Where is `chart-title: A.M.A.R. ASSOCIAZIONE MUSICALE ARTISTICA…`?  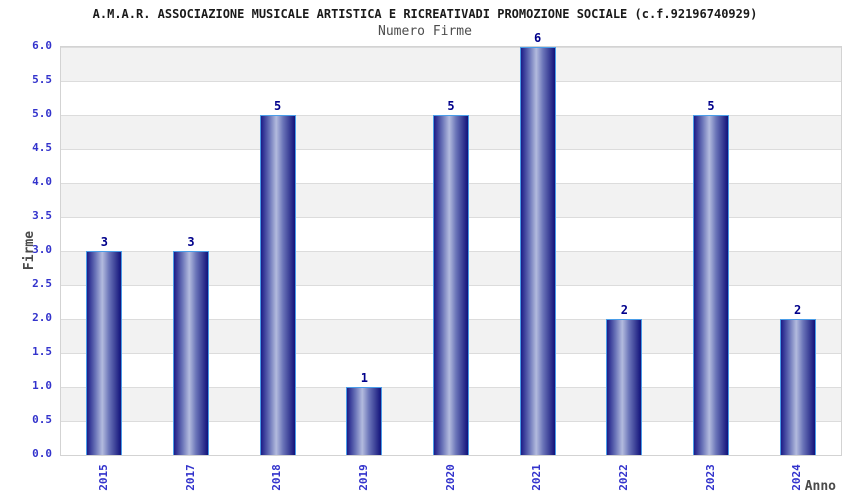
chart-title: A.M.A.R. ASSOCIAZIONE MUSICALE ARTISTICA… is located at coordinates (425, 14).